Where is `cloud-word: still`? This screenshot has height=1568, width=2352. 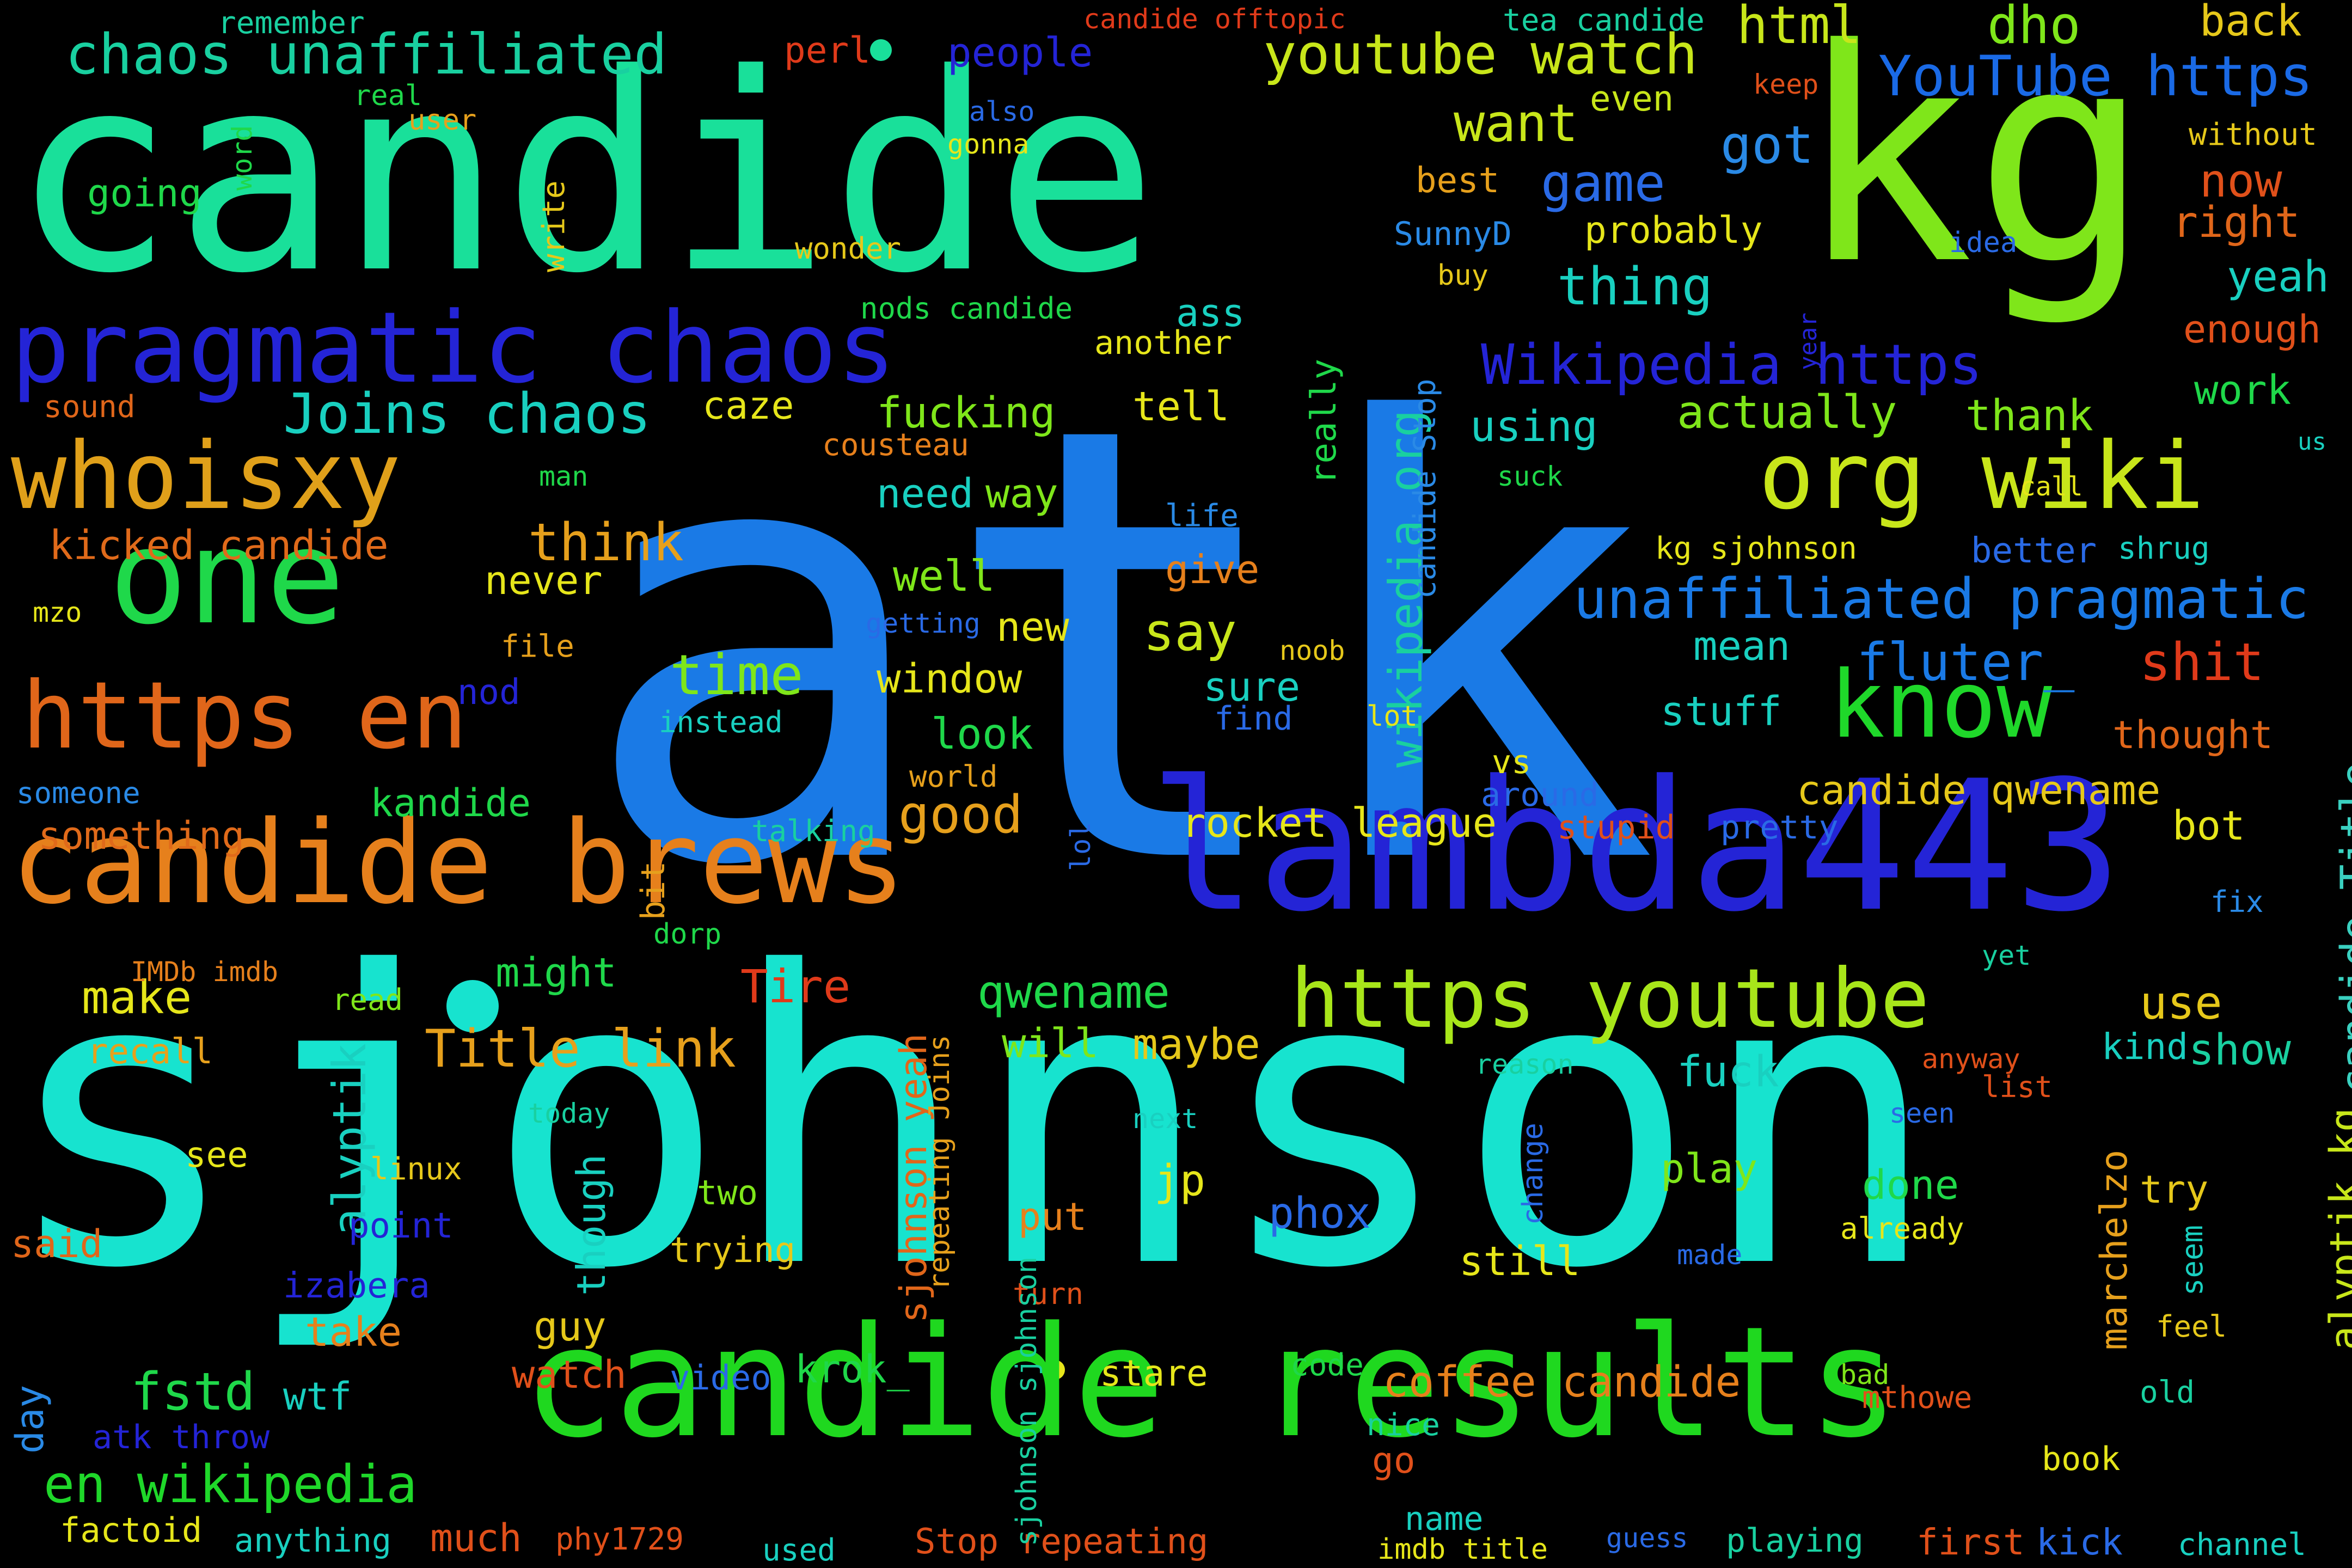
cloud-word: still is located at coordinates (1520, 1261).